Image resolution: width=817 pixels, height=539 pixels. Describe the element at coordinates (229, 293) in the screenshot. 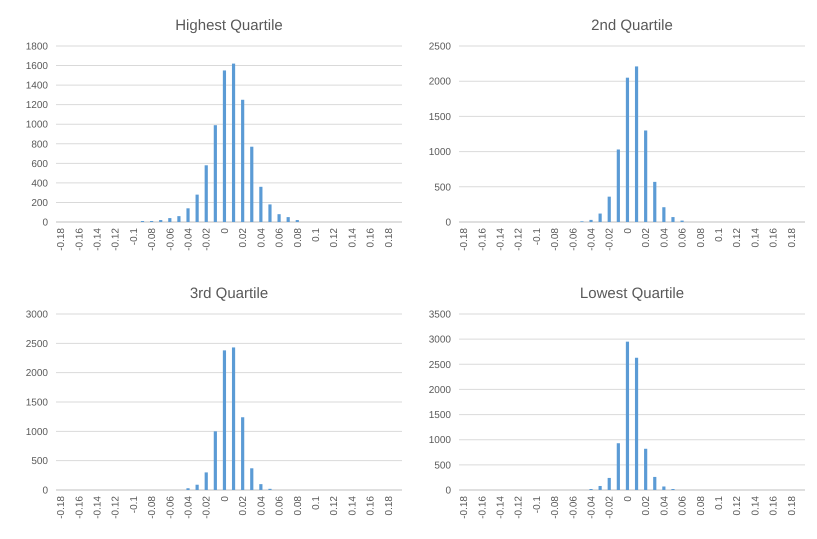

I see `chart-title: 3rd Quartile` at that location.